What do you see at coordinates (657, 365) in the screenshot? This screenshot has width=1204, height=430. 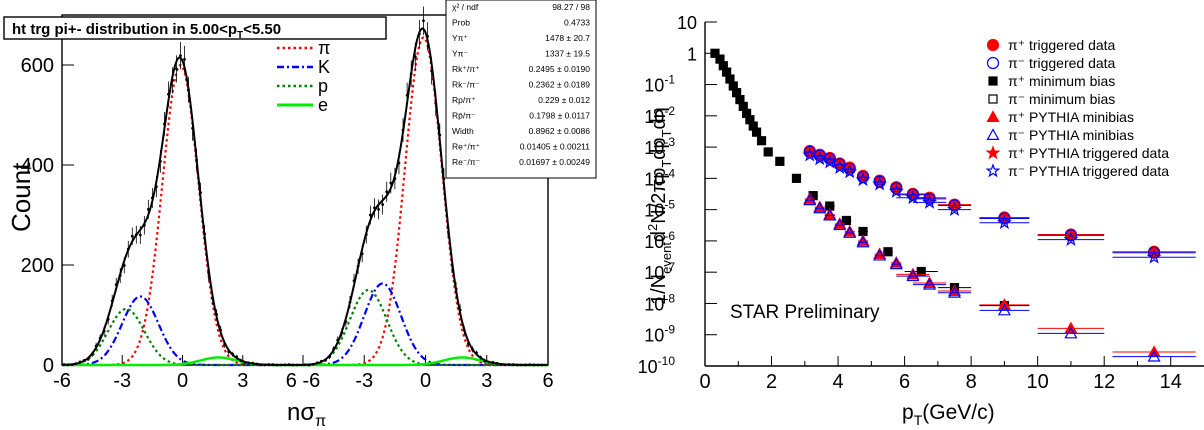 I see `right-y-tick-label: 10⁻¹⁰` at bounding box center [657, 365].